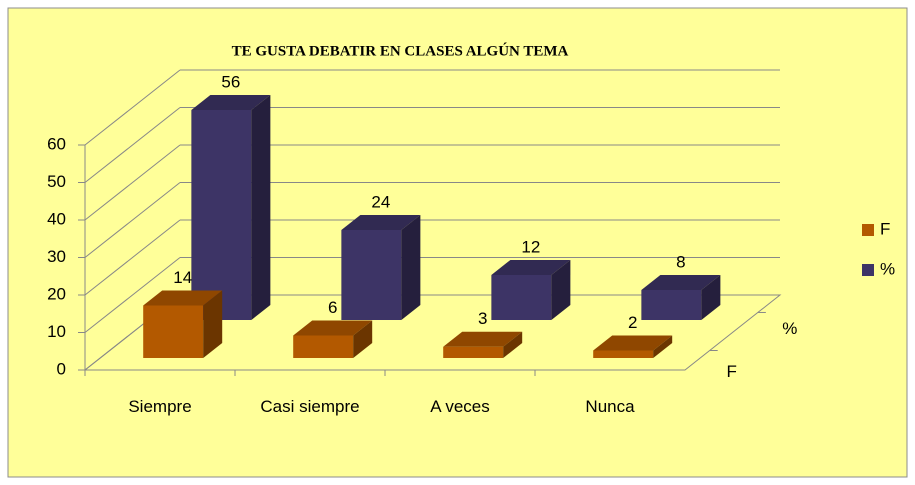 This screenshot has height=485, width=915. What do you see at coordinates (460, 406) in the screenshot?
I see `x-tick-label: A veces` at bounding box center [460, 406].